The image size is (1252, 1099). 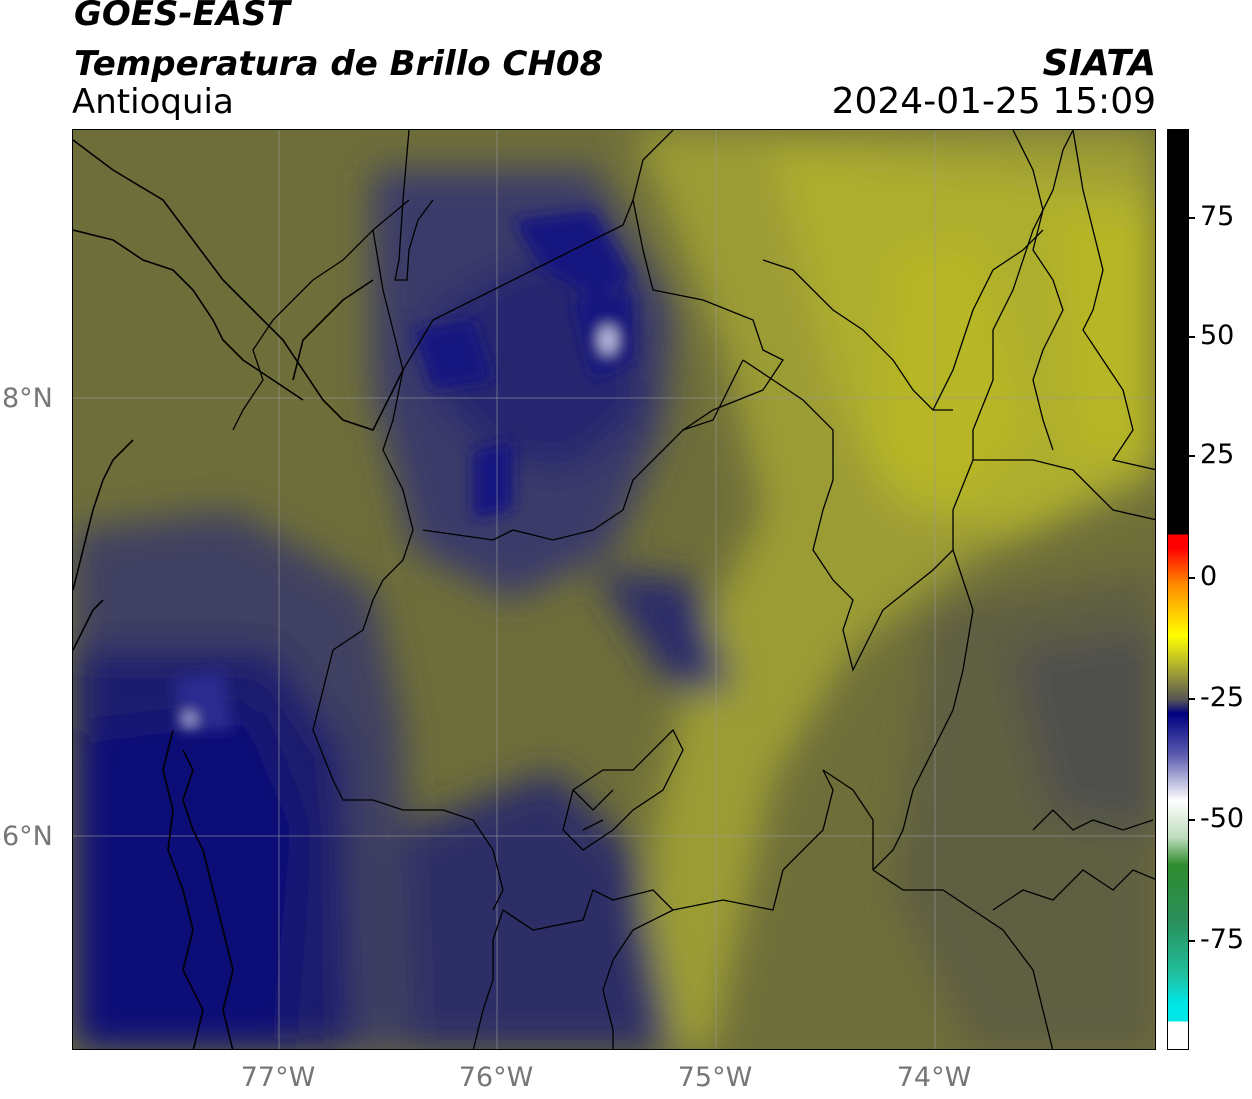 What do you see at coordinates (27, 398) in the screenshot?
I see `lat-label-8n: 8°N` at bounding box center [27, 398].